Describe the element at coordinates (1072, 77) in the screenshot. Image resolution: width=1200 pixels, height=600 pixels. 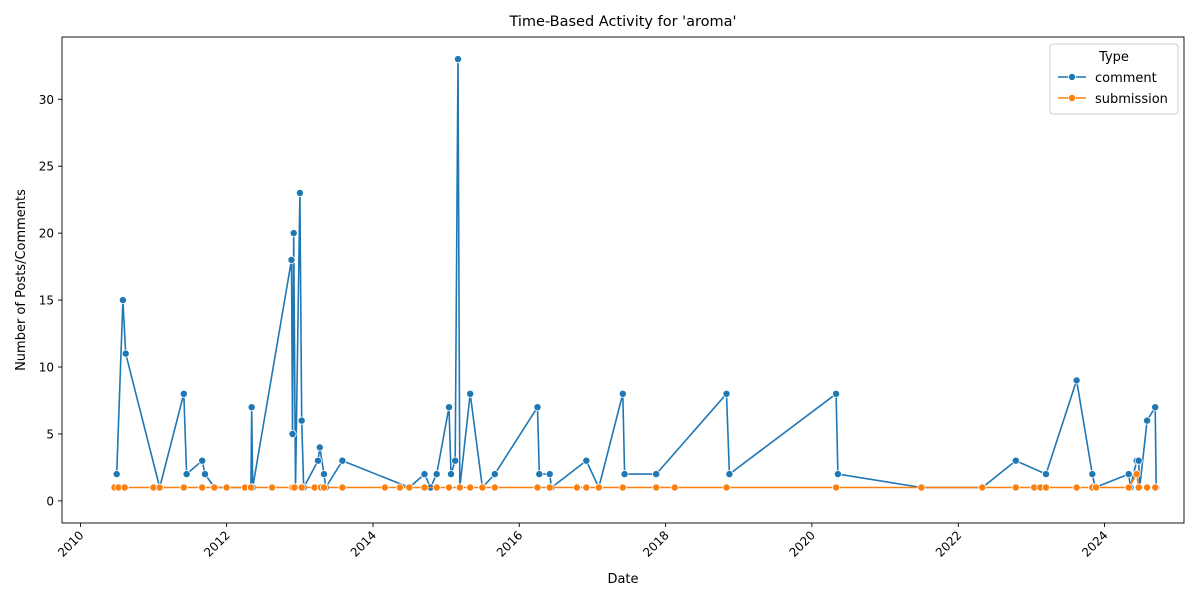
I see `legend-comment-marker` at that location.